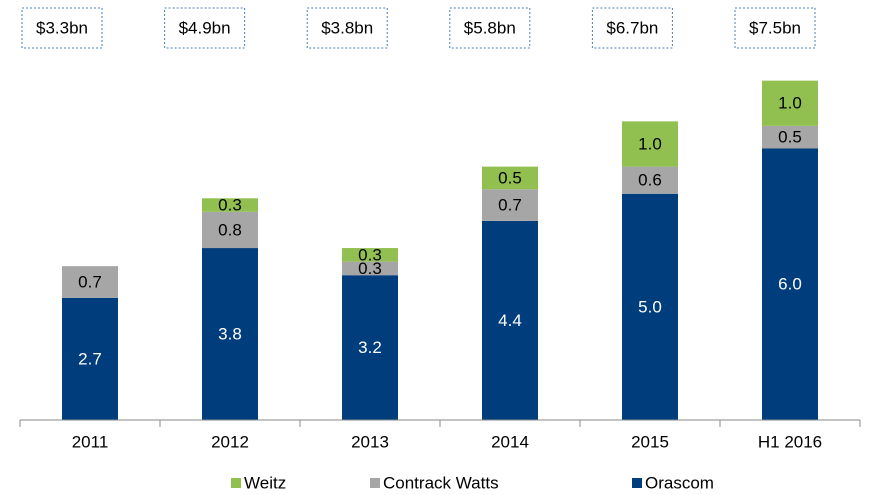 This screenshot has width=872, height=495. Describe the element at coordinates (370, 441) in the screenshot. I see `x-tick-label: 2013` at that location.